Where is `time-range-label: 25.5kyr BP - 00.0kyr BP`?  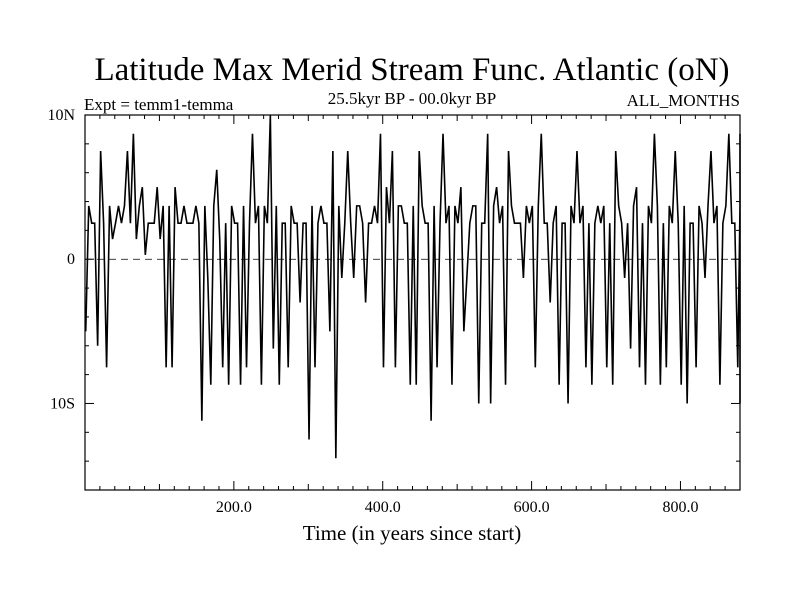
time-range-label: 25.5kyr BP - 00.0kyr BP is located at coordinates (412, 98).